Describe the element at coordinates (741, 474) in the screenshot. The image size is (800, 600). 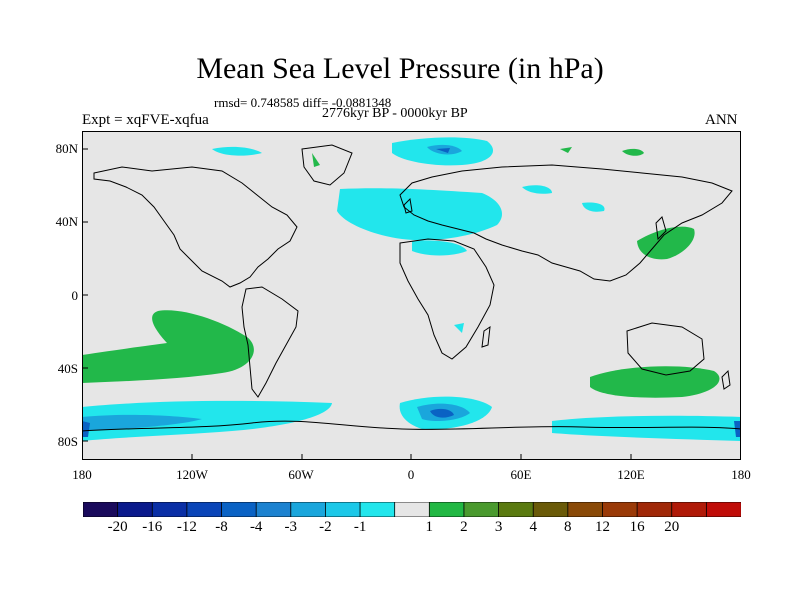
I see `lon-label-180e: 180` at that location.